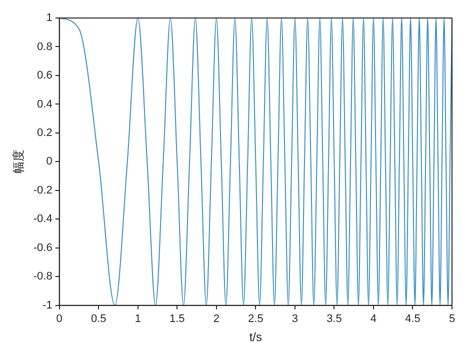 The height and width of the screenshot is (355, 474). I want to click on y-tick-label: 1, so click(49, 18).